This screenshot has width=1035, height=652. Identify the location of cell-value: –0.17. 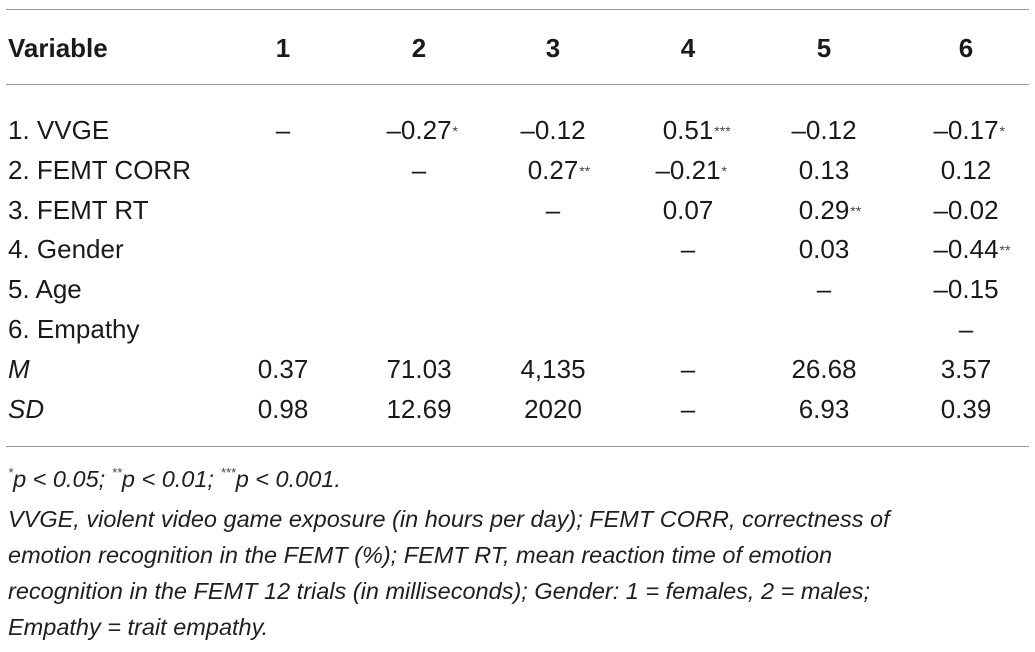
(966, 130).